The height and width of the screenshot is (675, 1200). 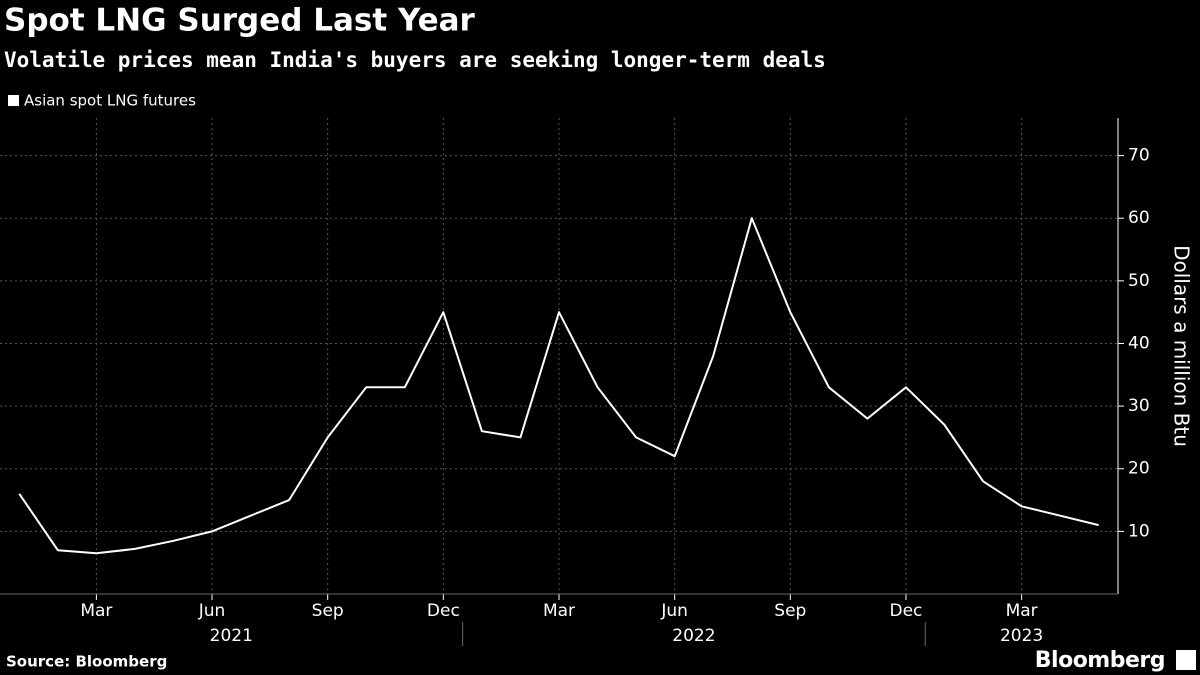 I want to click on y-tick-label: 20, so click(x=1139, y=469).